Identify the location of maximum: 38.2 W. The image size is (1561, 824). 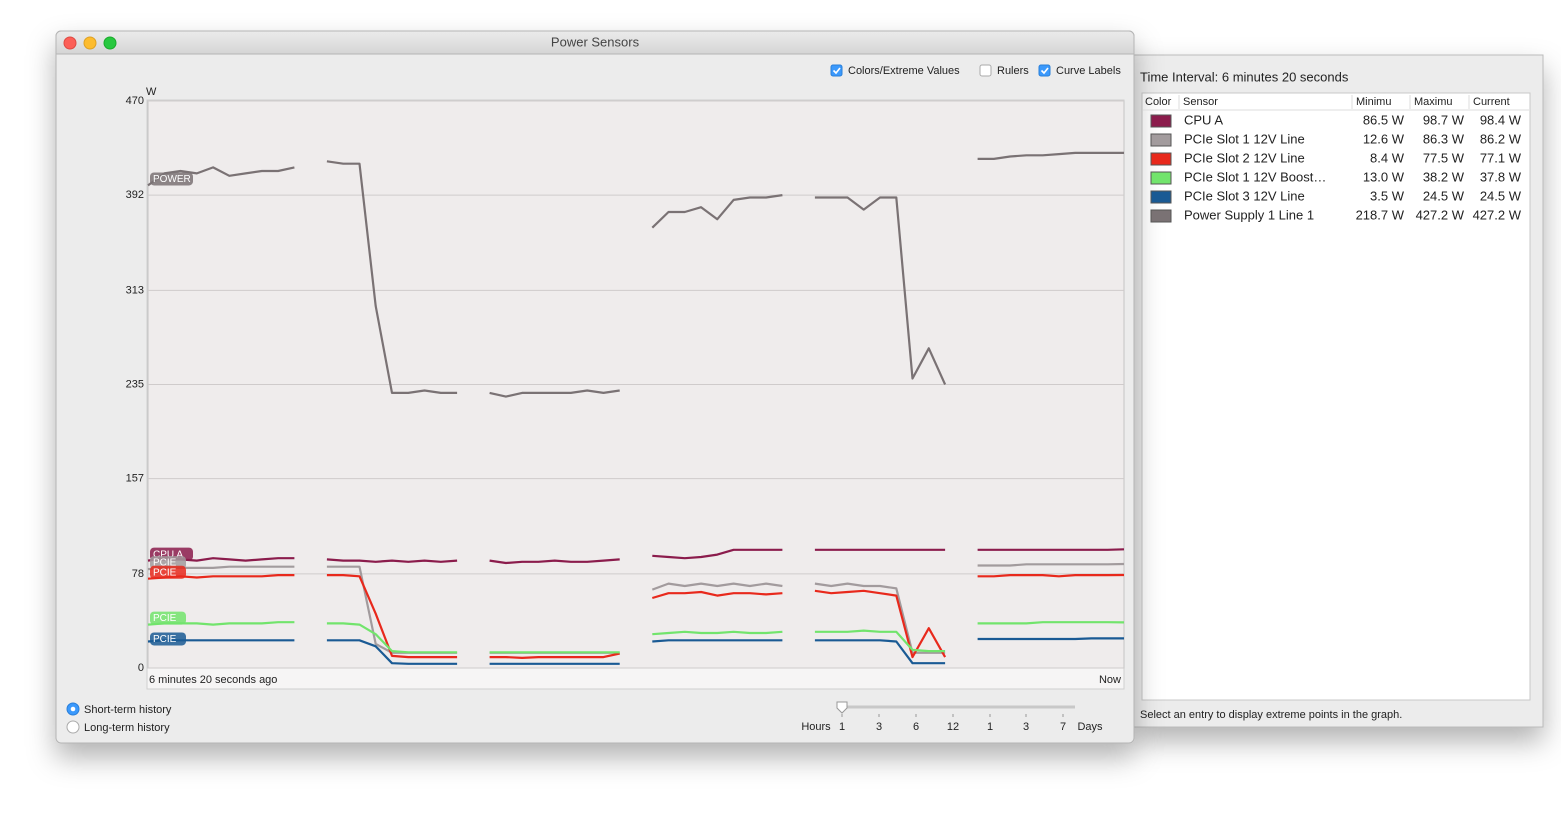
(1444, 176).